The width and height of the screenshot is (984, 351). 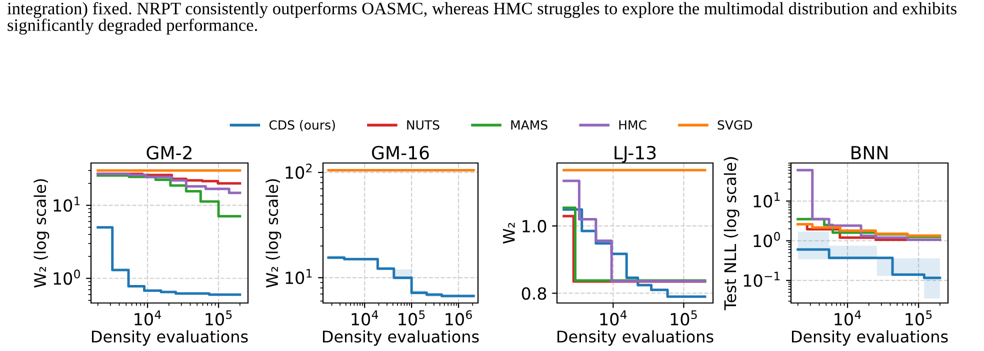 I want to click on x-tick-label: 10$^{6}$, so click(x=459, y=318).